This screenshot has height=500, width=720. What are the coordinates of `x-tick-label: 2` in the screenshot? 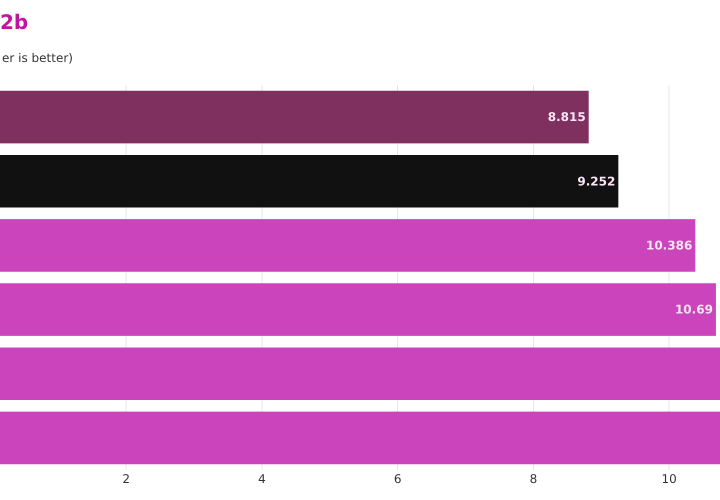 It's located at (126, 479).